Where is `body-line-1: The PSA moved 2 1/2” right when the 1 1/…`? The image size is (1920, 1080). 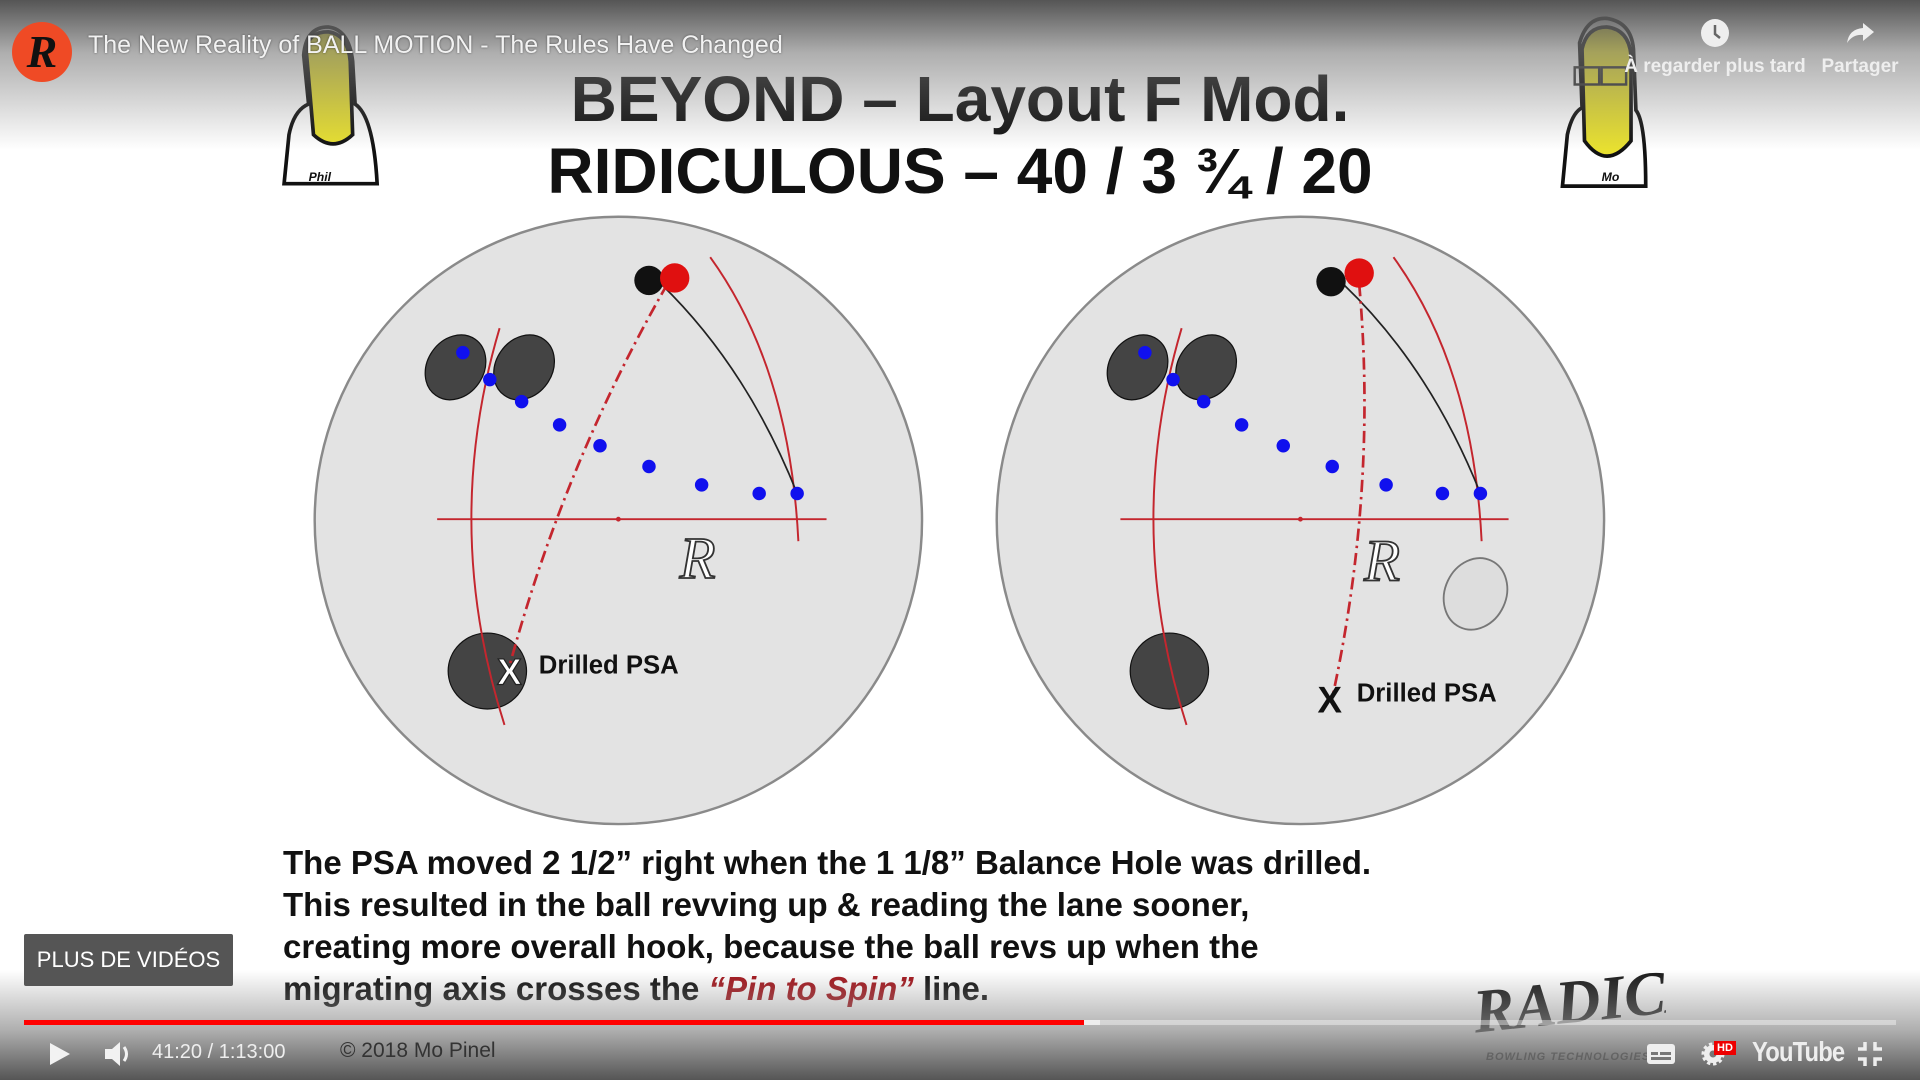 body-line-1: The PSA moved 2 1/2” right when the 1 1/… is located at coordinates (827, 862).